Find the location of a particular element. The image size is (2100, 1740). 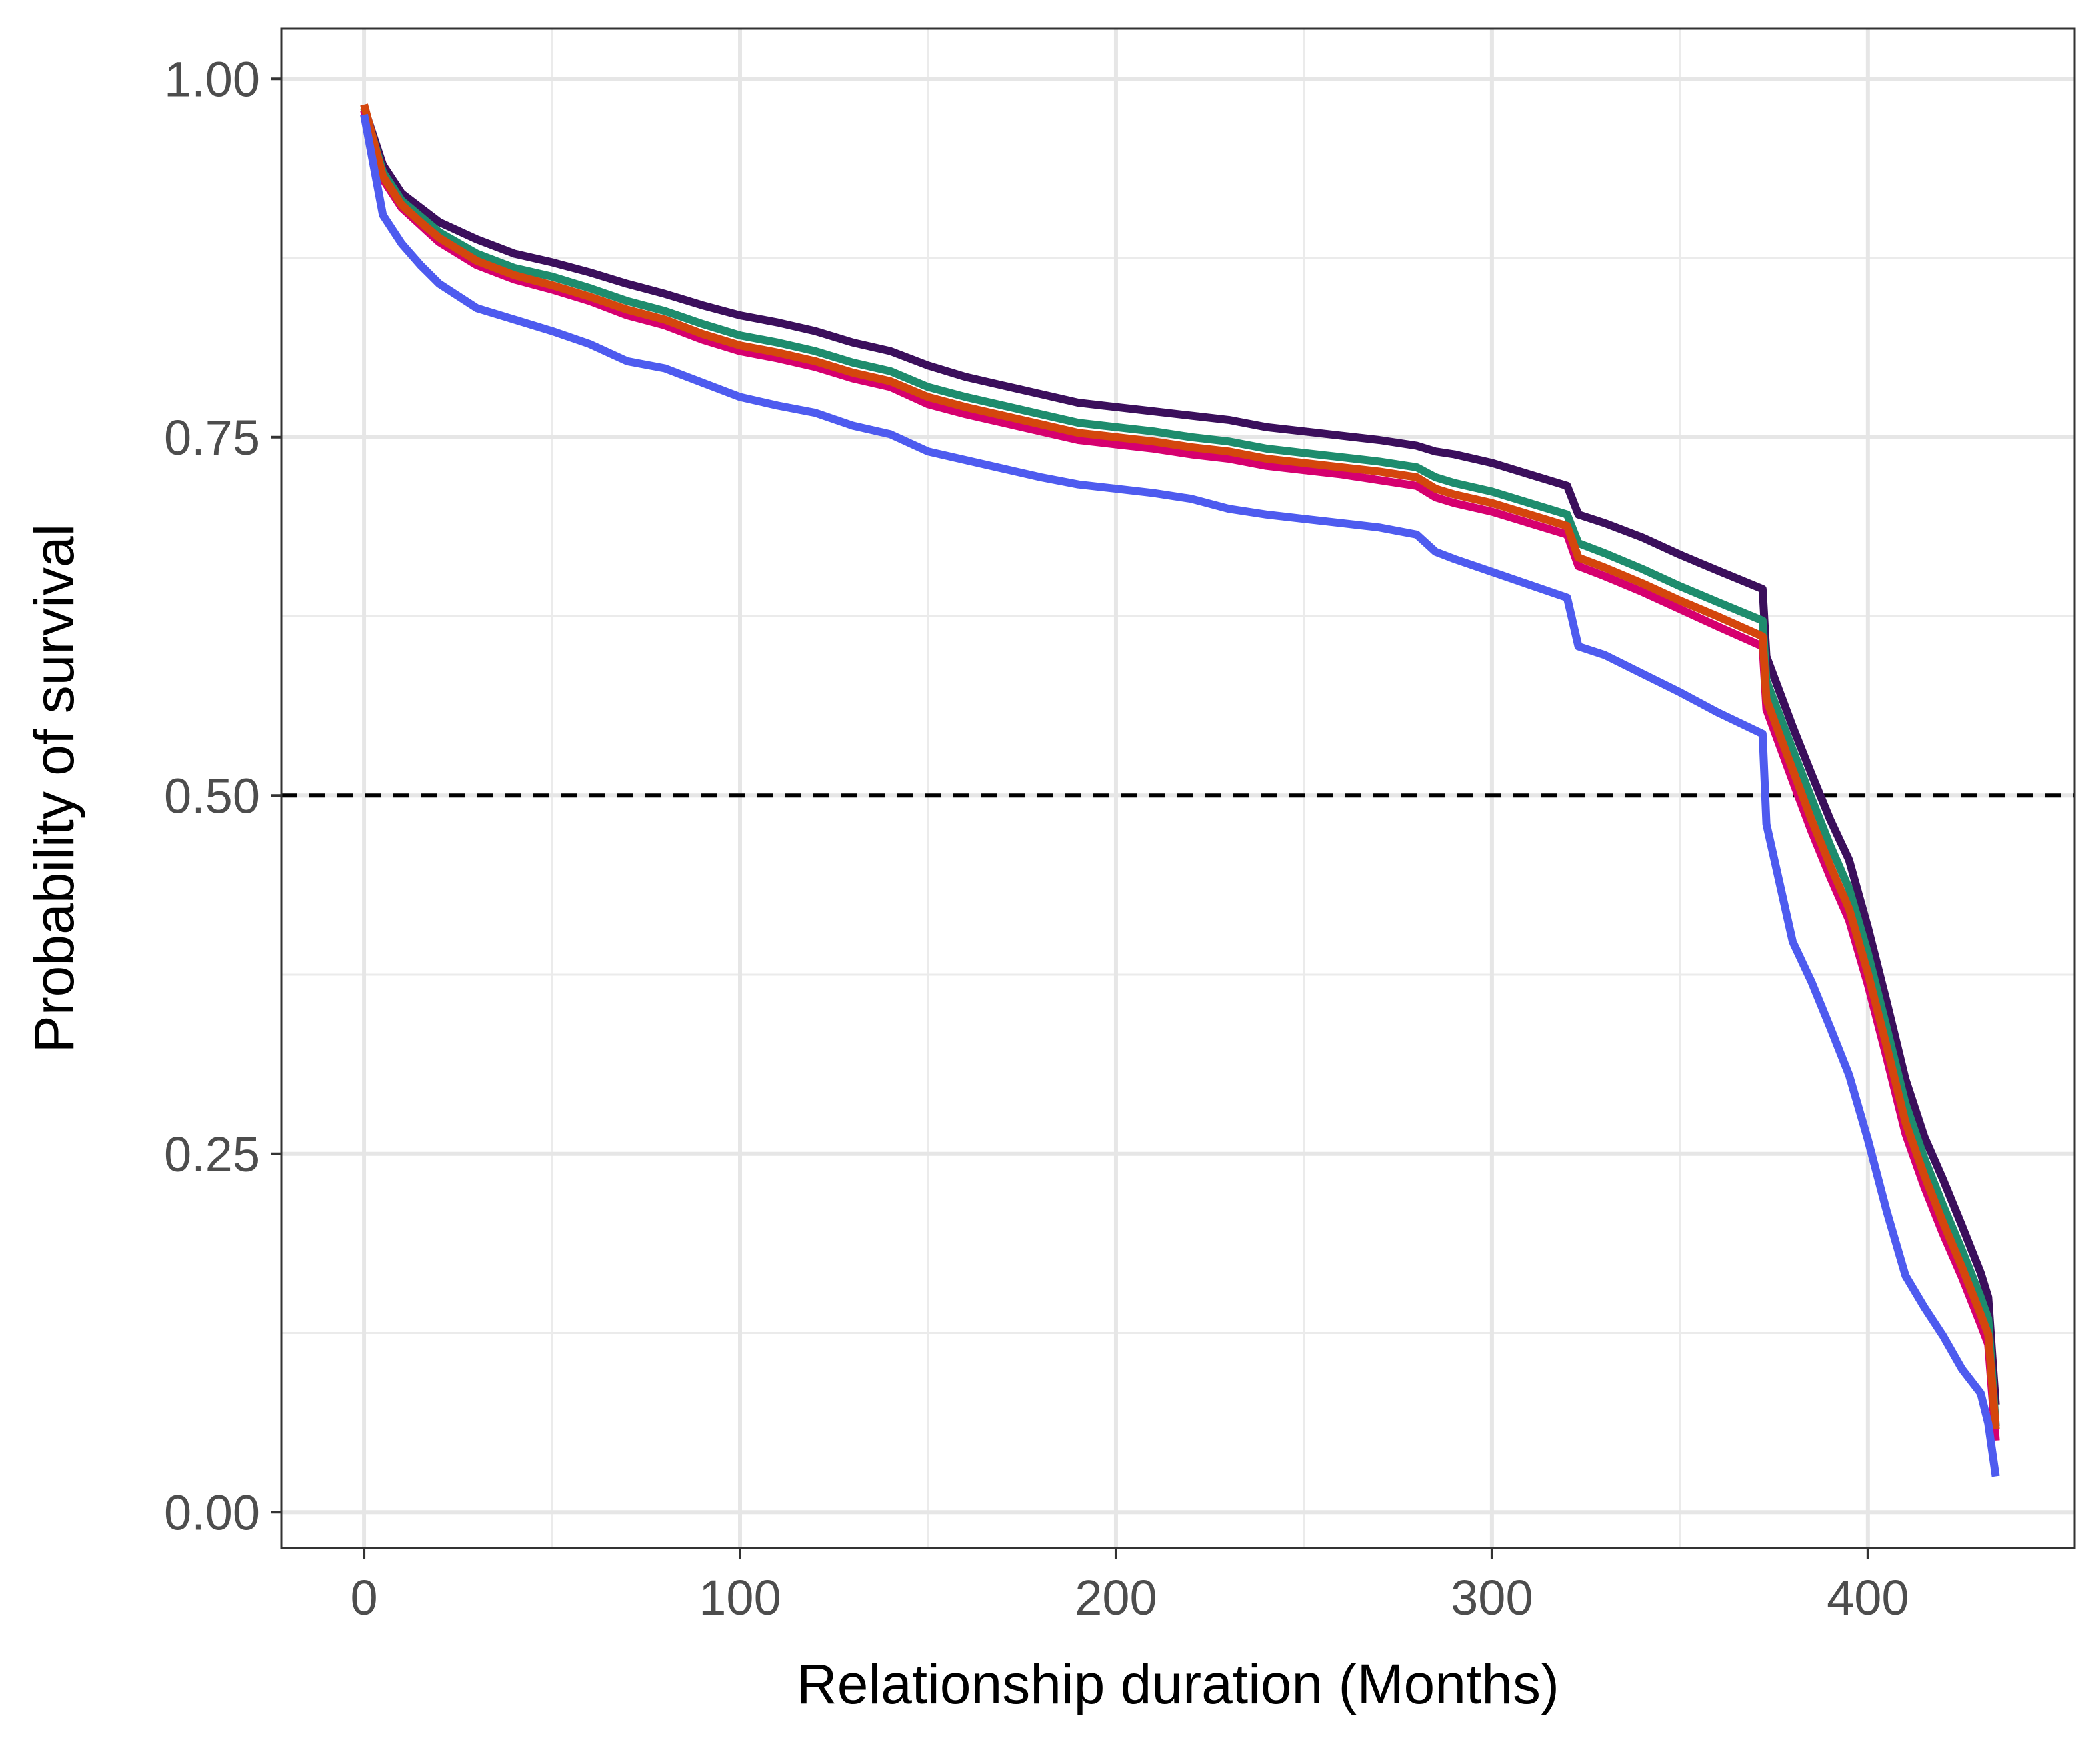

x-tick-label: 0 is located at coordinates (363, 1597).